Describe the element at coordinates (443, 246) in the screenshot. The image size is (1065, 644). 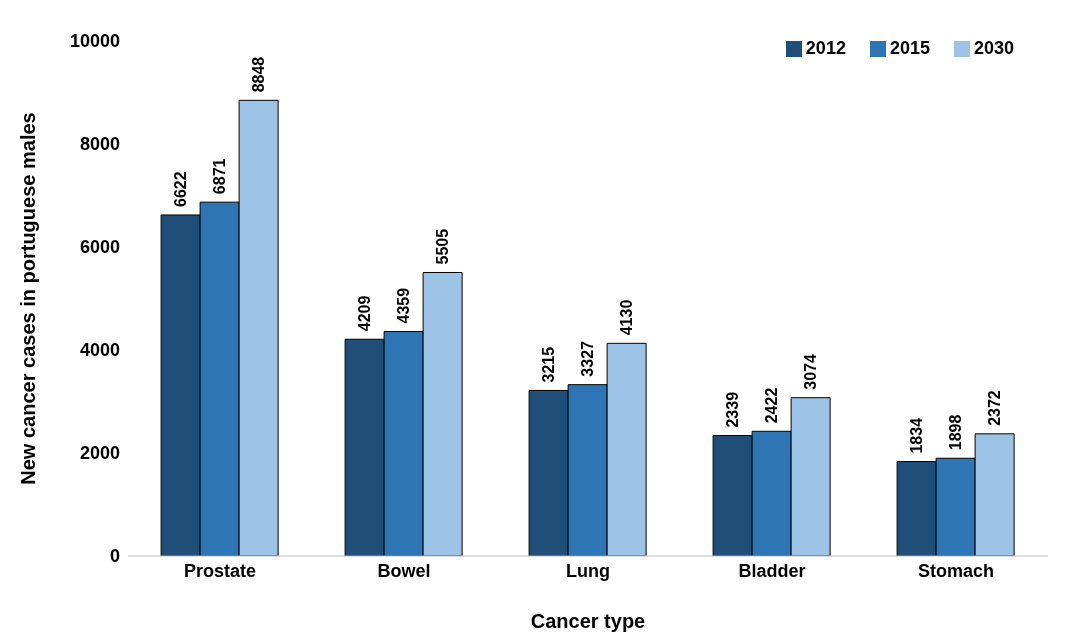
I see `data-label: 5505` at that location.